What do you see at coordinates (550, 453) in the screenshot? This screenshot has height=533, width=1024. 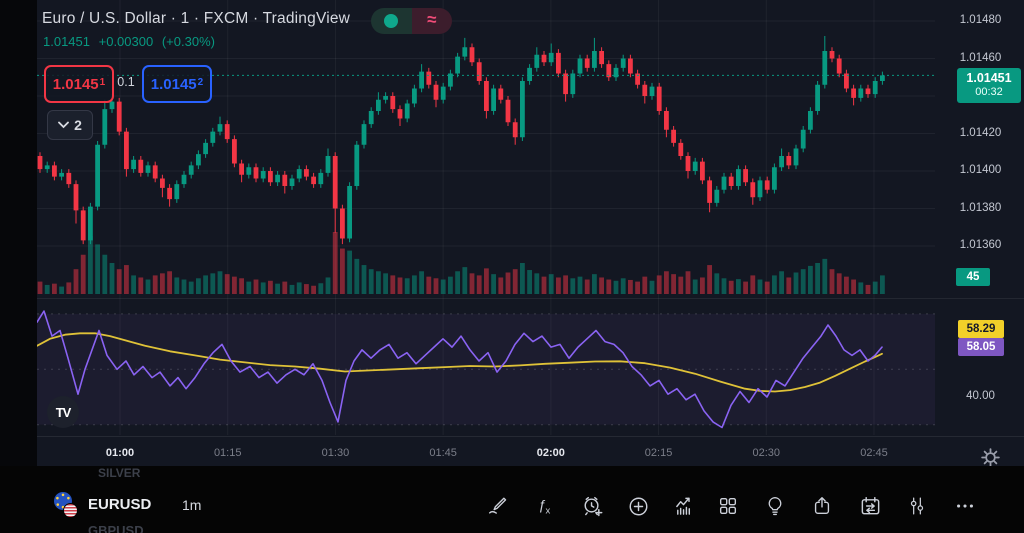 I see `time-axis-label: 02:00` at bounding box center [550, 453].